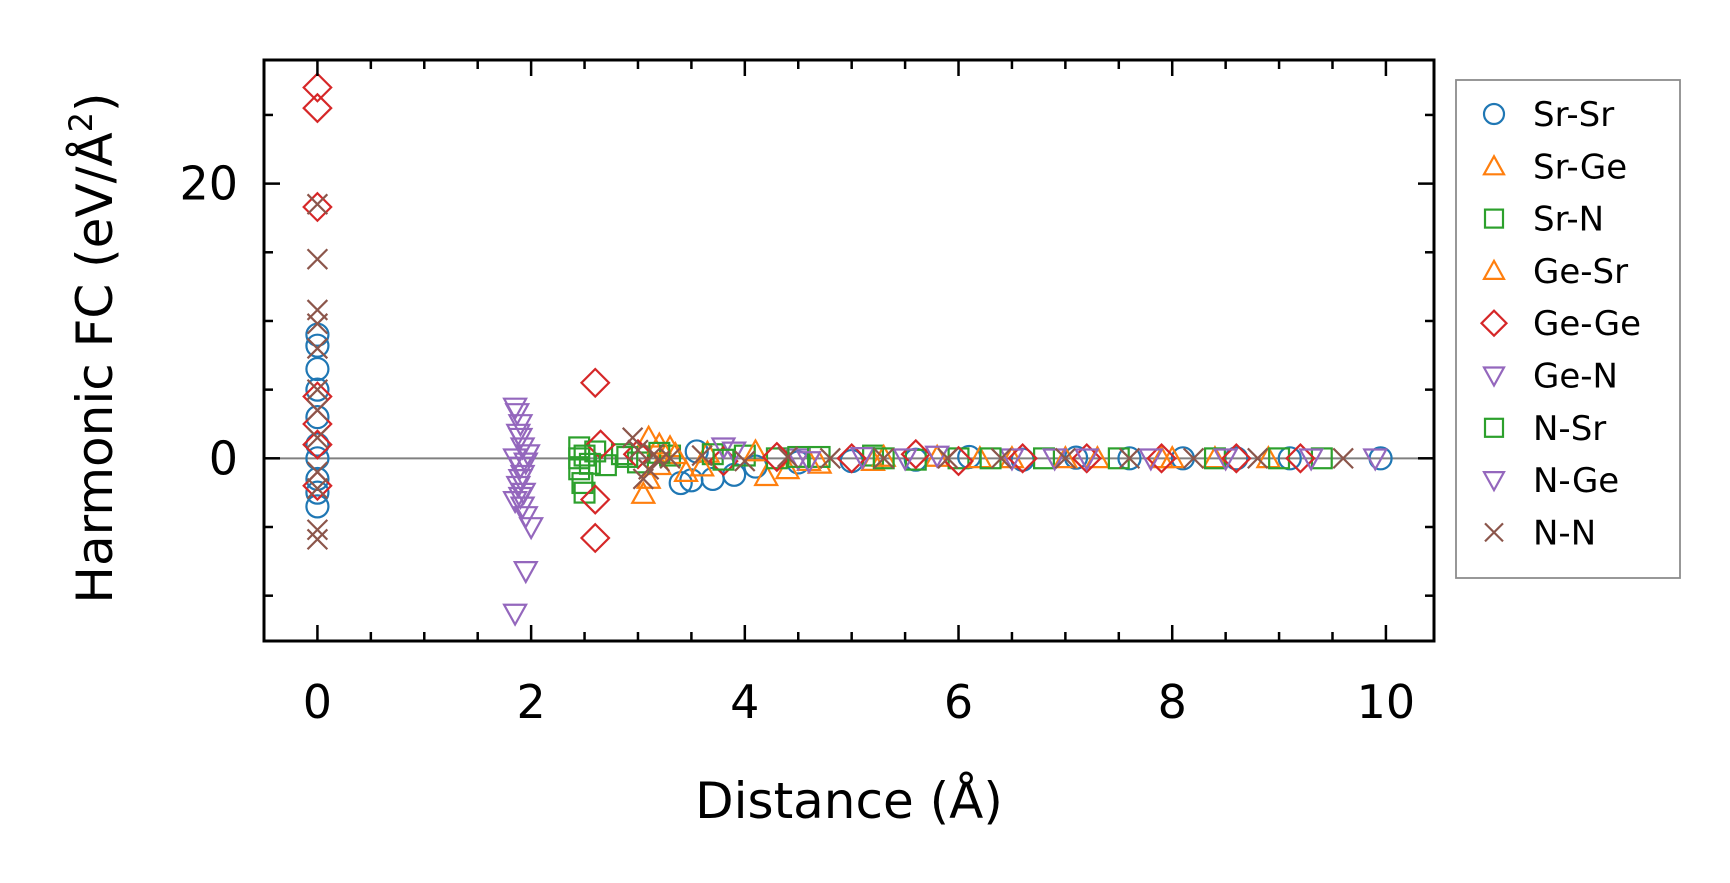 This screenshot has height=883, width=1730. What do you see at coordinates (1573, 115) in the screenshot?
I see `legend-label: Sr-Sr` at bounding box center [1573, 115].